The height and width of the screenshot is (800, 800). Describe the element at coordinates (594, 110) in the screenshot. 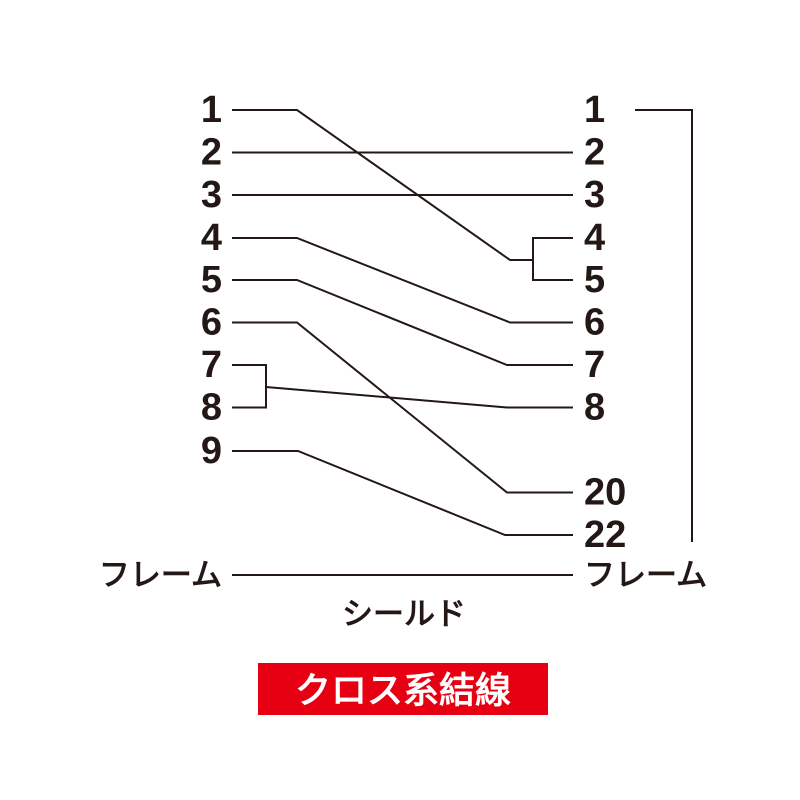

I see `right-pin-label-1: 1` at that location.